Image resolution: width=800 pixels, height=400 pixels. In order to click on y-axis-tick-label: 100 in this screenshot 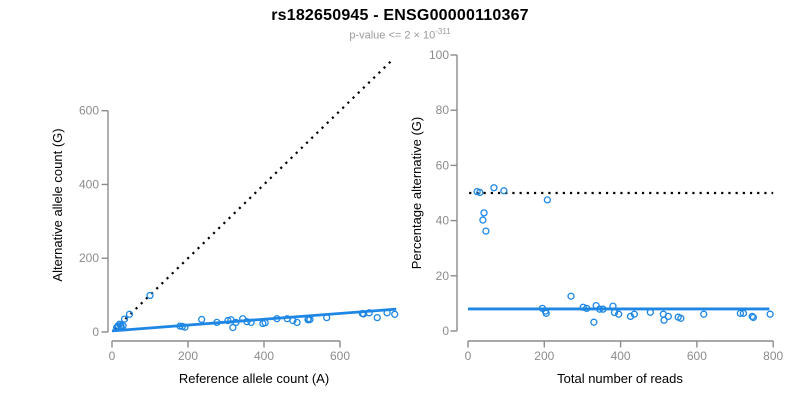, I will do `click(439, 55)`.